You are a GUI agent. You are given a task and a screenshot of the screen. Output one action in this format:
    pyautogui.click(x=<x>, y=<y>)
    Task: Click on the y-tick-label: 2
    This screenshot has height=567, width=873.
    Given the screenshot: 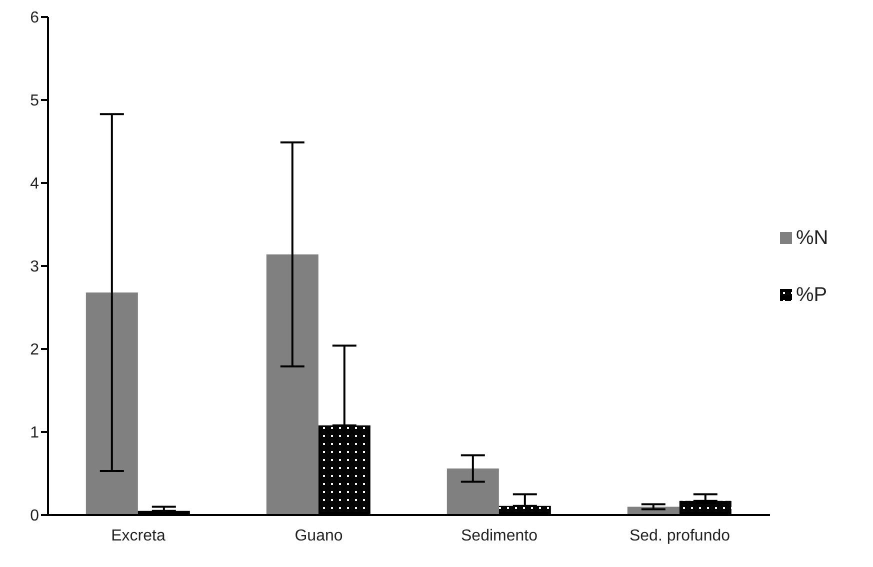 What is the action you would take?
    pyautogui.click(x=35, y=350)
    